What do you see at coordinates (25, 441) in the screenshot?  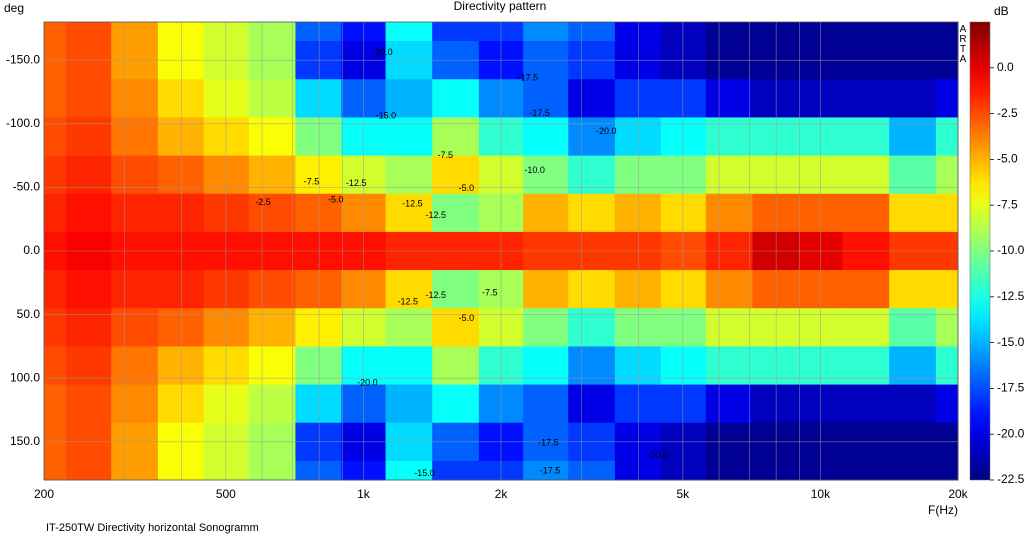 I see `y-tick-label: 150.0` at bounding box center [25, 441].